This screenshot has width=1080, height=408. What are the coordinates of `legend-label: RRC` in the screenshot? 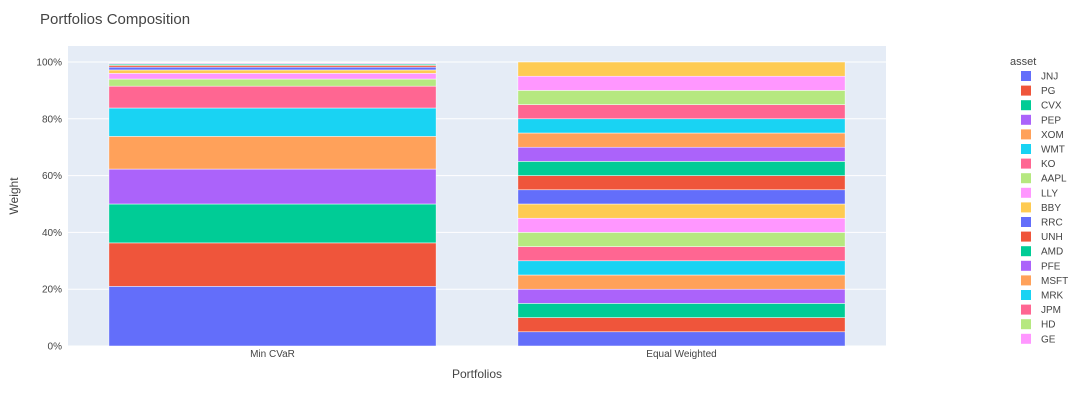 It's located at (1052, 223).